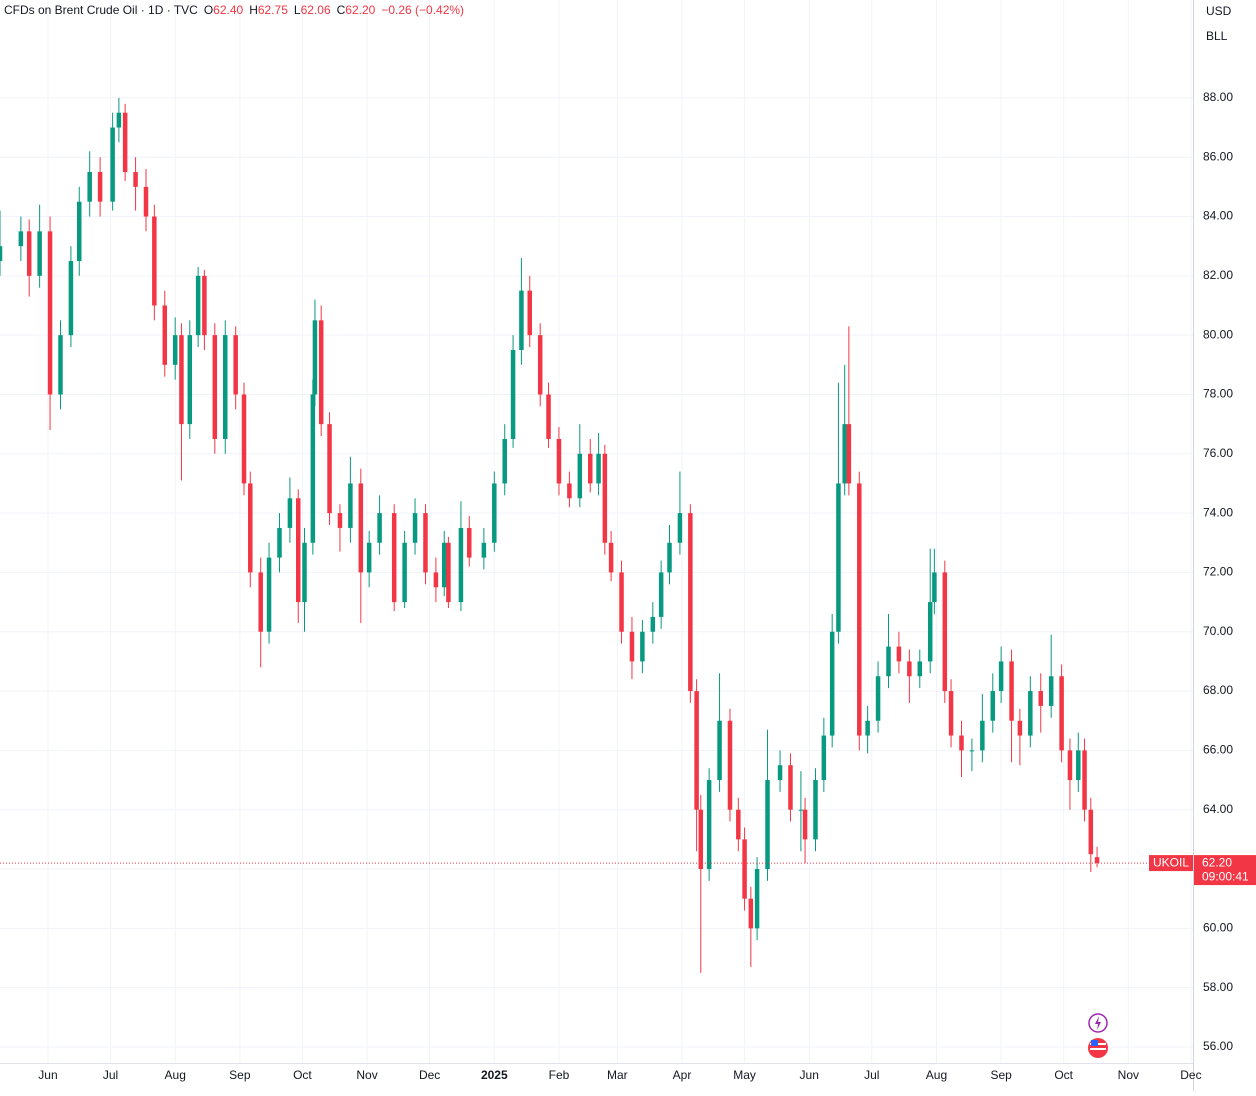  What do you see at coordinates (1098, 1048) in the screenshot?
I see `us-flag-icon` at bounding box center [1098, 1048].